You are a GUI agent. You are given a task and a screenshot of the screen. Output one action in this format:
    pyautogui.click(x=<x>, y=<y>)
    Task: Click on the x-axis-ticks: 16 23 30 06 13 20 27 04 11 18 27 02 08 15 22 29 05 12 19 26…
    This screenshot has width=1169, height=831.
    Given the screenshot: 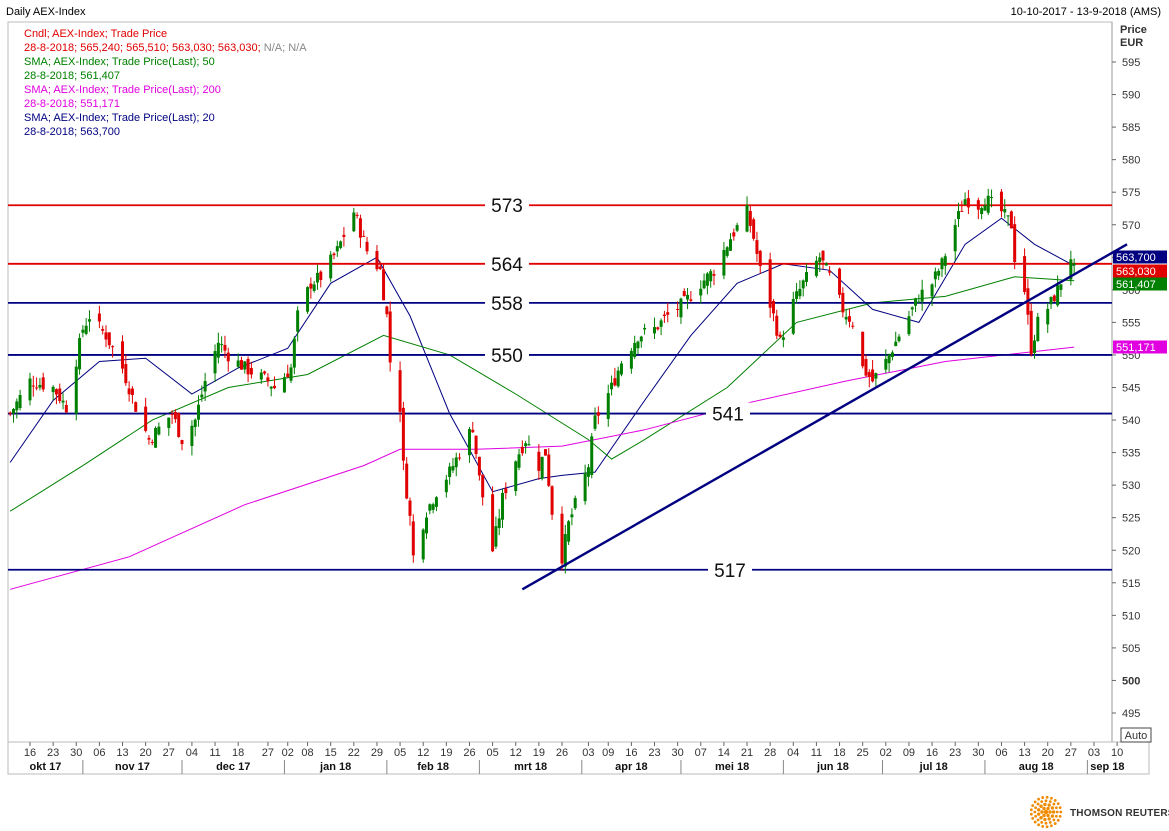 What is the action you would take?
    pyautogui.click(x=574, y=758)
    